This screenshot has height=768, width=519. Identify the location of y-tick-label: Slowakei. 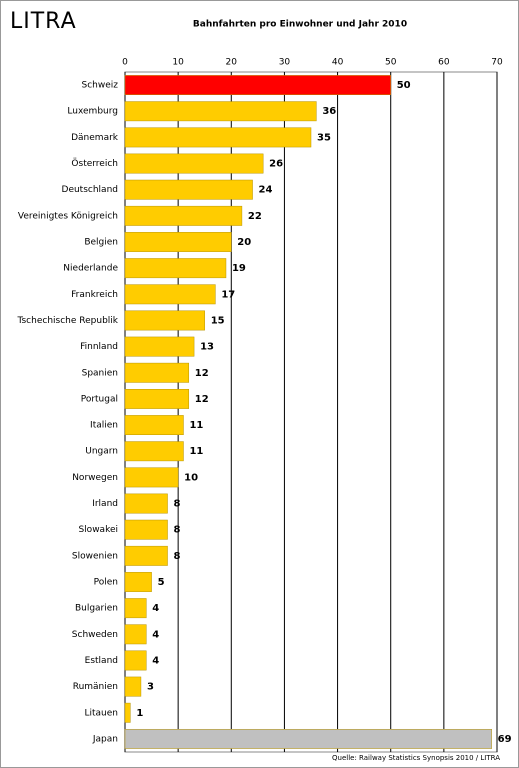
(98, 530).